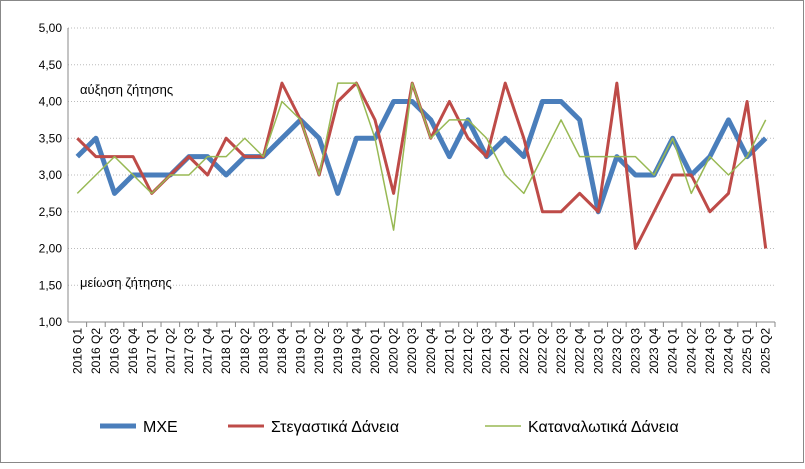  What do you see at coordinates (51, 249) in the screenshot?
I see `y-tick-label: 2,00` at bounding box center [51, 249].